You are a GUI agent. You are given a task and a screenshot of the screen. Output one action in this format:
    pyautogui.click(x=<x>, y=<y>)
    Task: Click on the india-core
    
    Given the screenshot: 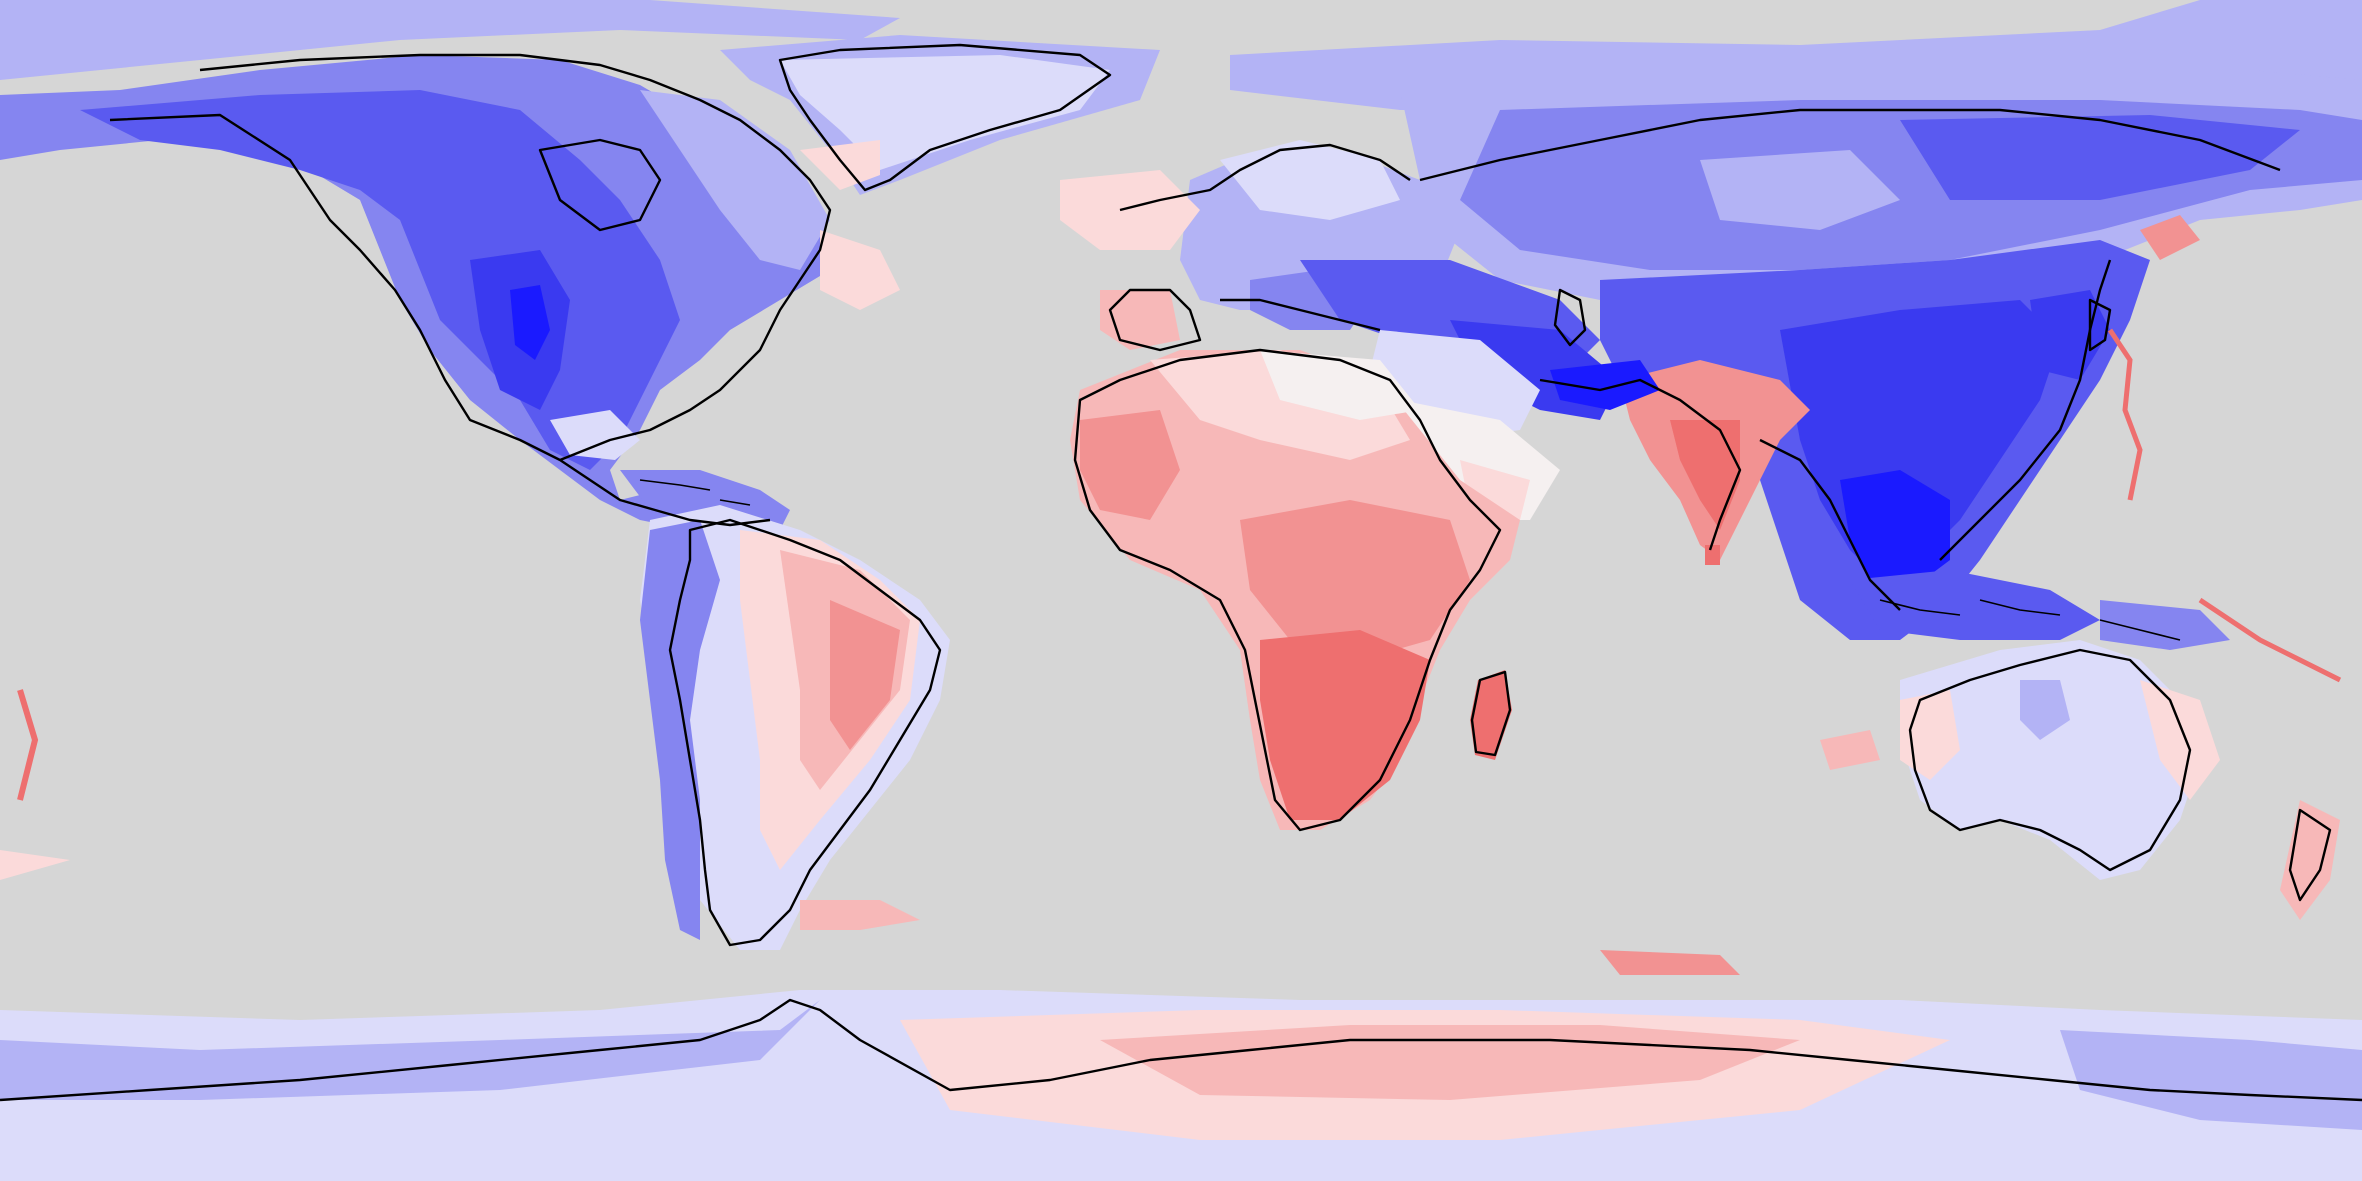 What is the action you would take?
    pyautogui.click(x=1705, y=475)
    